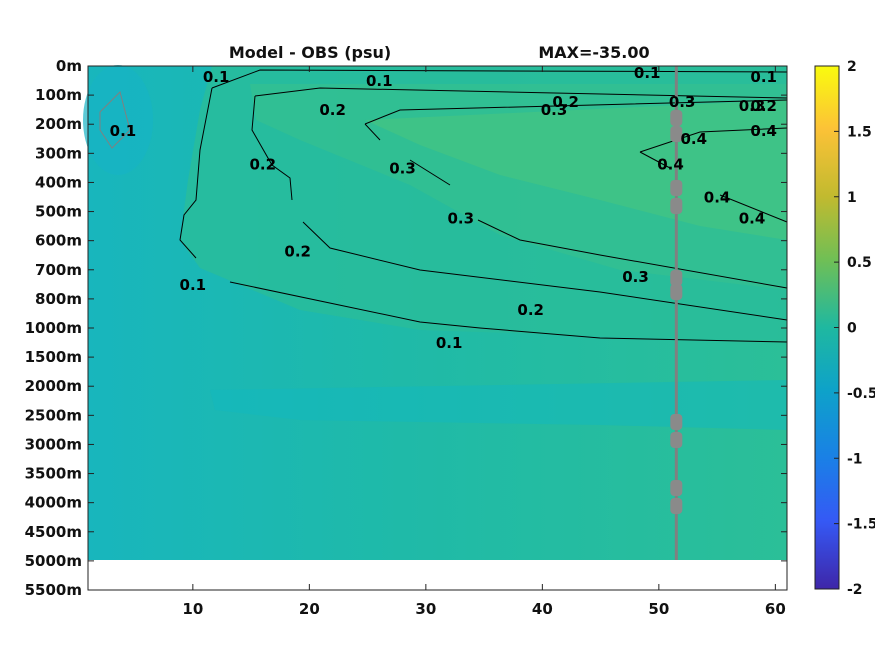  Describe the element at coordinates (425, 609) in the screenshot. I see `x-tick-label: 30` at that location.